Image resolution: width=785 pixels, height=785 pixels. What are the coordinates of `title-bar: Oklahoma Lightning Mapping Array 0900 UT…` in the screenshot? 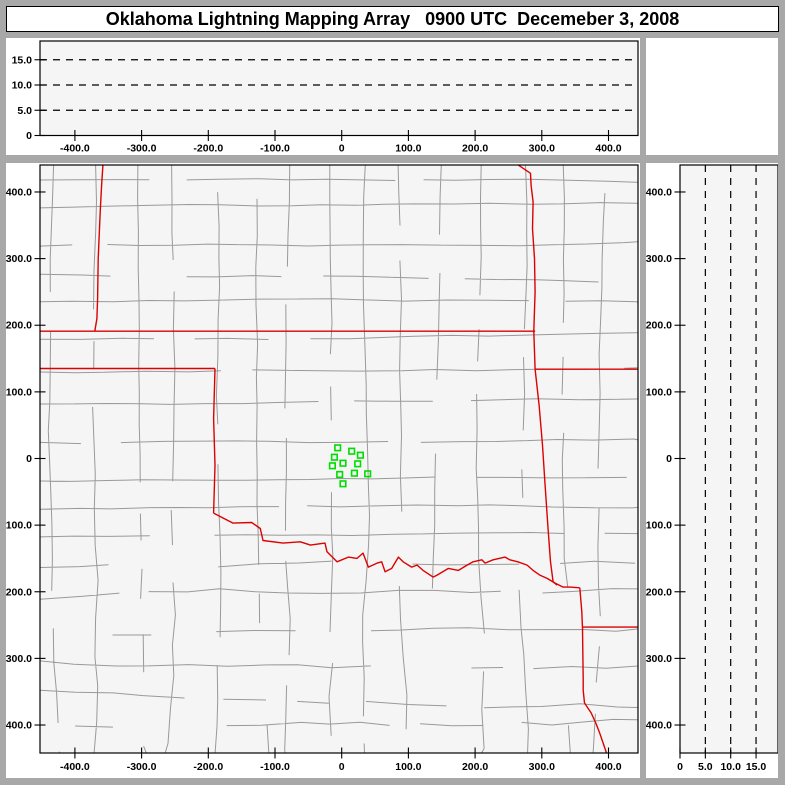 It's located at (392, 19).